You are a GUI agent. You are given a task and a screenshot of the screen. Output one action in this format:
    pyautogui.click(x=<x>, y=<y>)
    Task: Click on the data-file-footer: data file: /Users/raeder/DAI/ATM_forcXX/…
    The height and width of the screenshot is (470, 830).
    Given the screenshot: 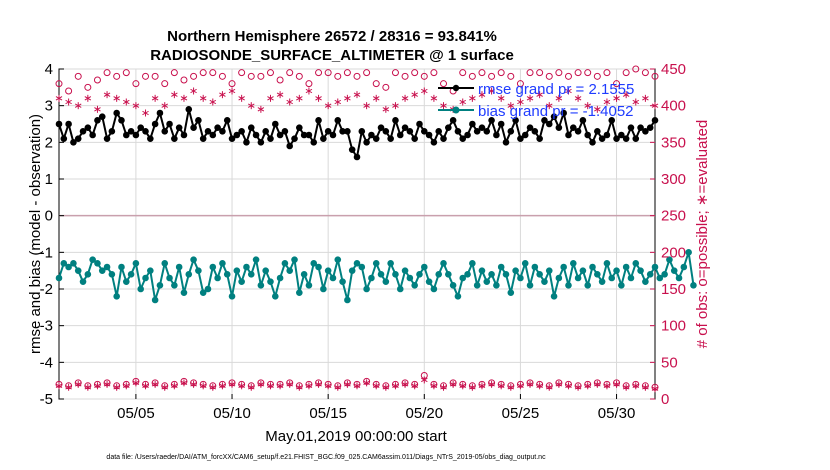 What is the action you would take?
    pyautogui.click(x=326, y=457)
    